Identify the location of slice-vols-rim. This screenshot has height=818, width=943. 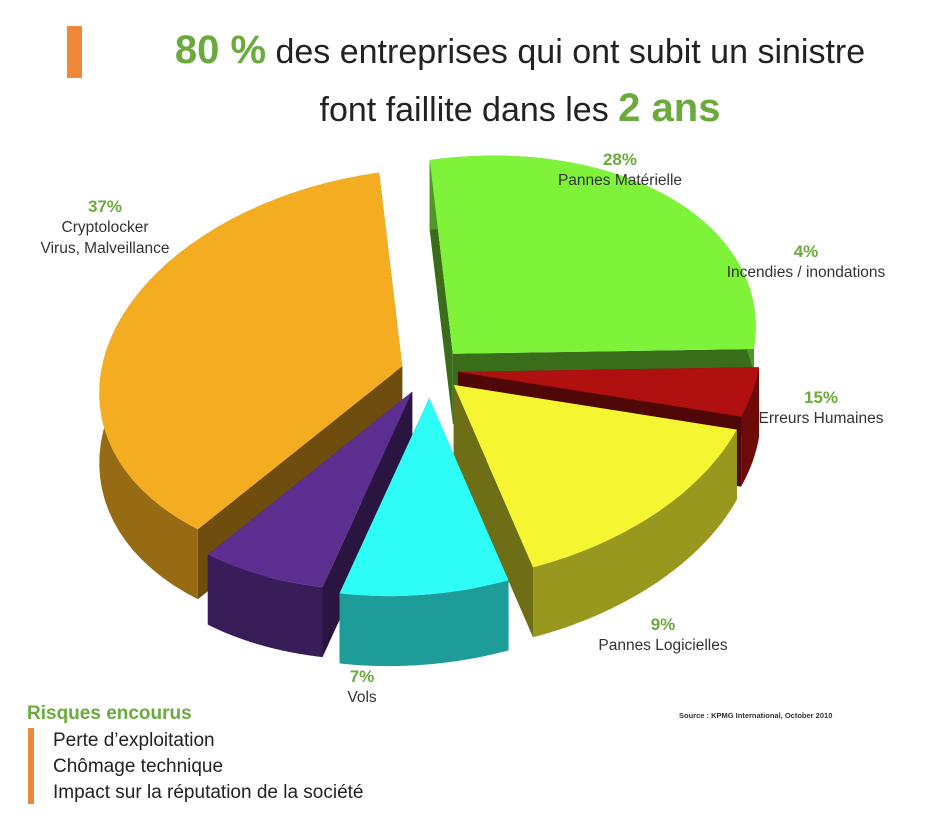
(265, 606).